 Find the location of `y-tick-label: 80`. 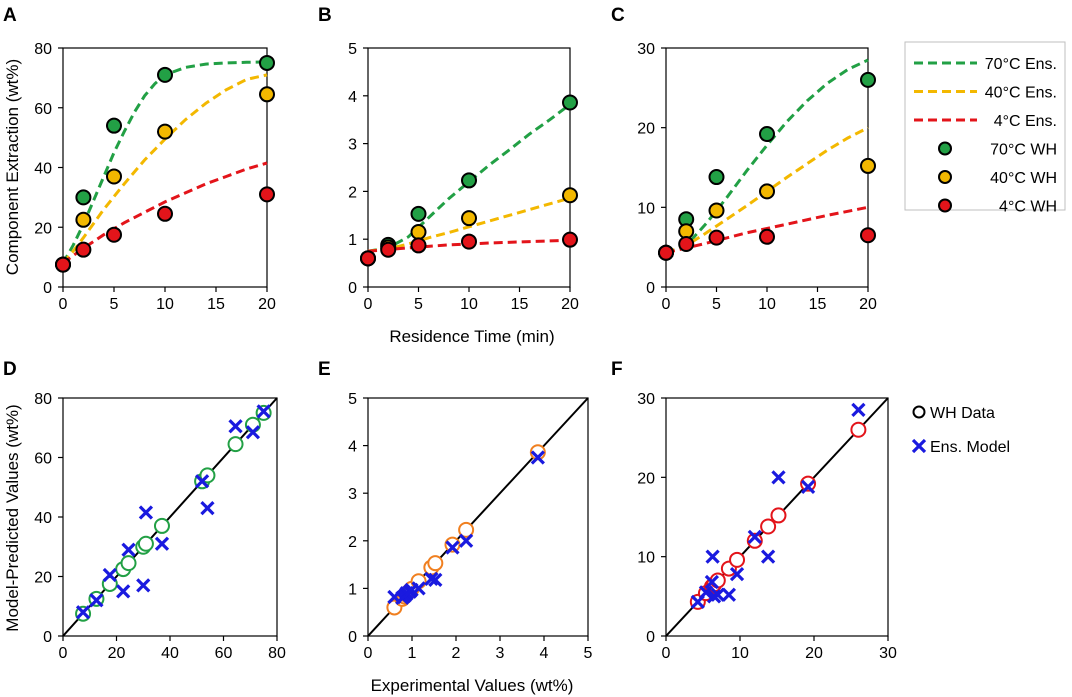

y-tick-label: 80 is located at coordinates (43, 49).